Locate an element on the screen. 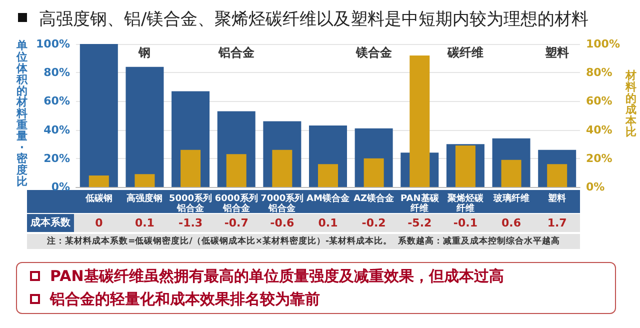 The height and width of the screenshot is (328, 640). y-tick-label: 20% is located at coordinates (57, 158).